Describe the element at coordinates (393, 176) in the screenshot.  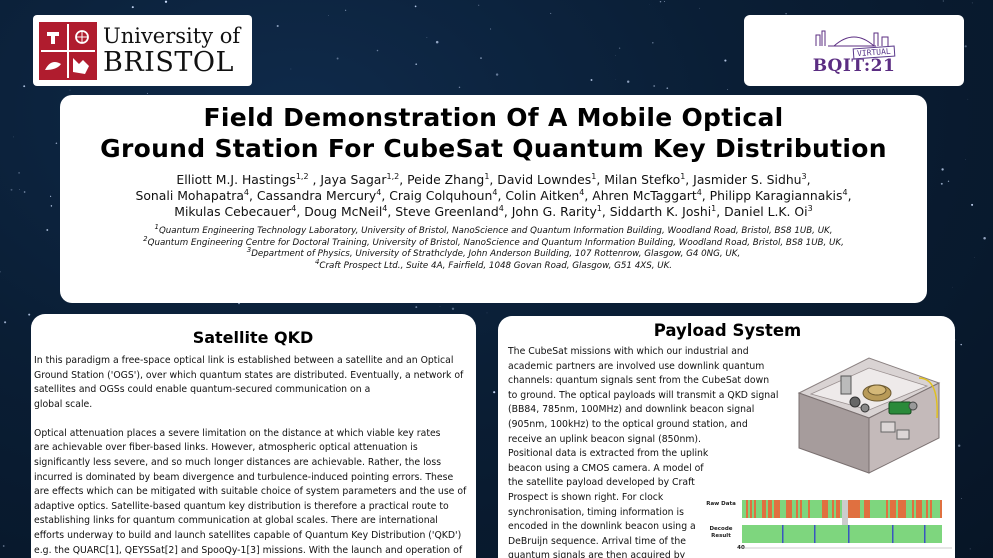
I see `author-affiliation-mark: 1,2` at that location.